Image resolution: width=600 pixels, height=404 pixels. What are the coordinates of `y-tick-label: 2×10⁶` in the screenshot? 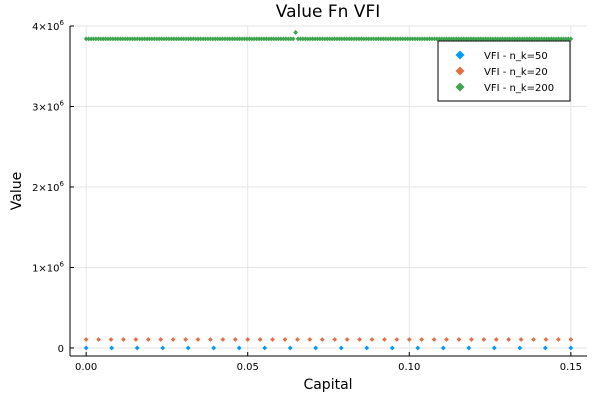 It's located at (48, 187).